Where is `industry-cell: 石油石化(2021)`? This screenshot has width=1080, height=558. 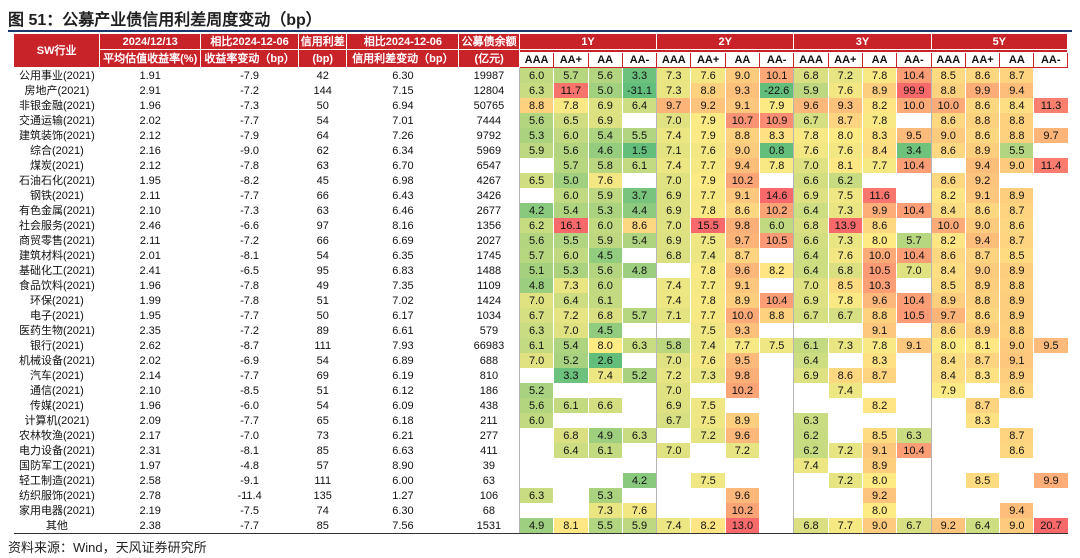
industry-cell: 石油石化(2021) is located at coordinates (56, 180).